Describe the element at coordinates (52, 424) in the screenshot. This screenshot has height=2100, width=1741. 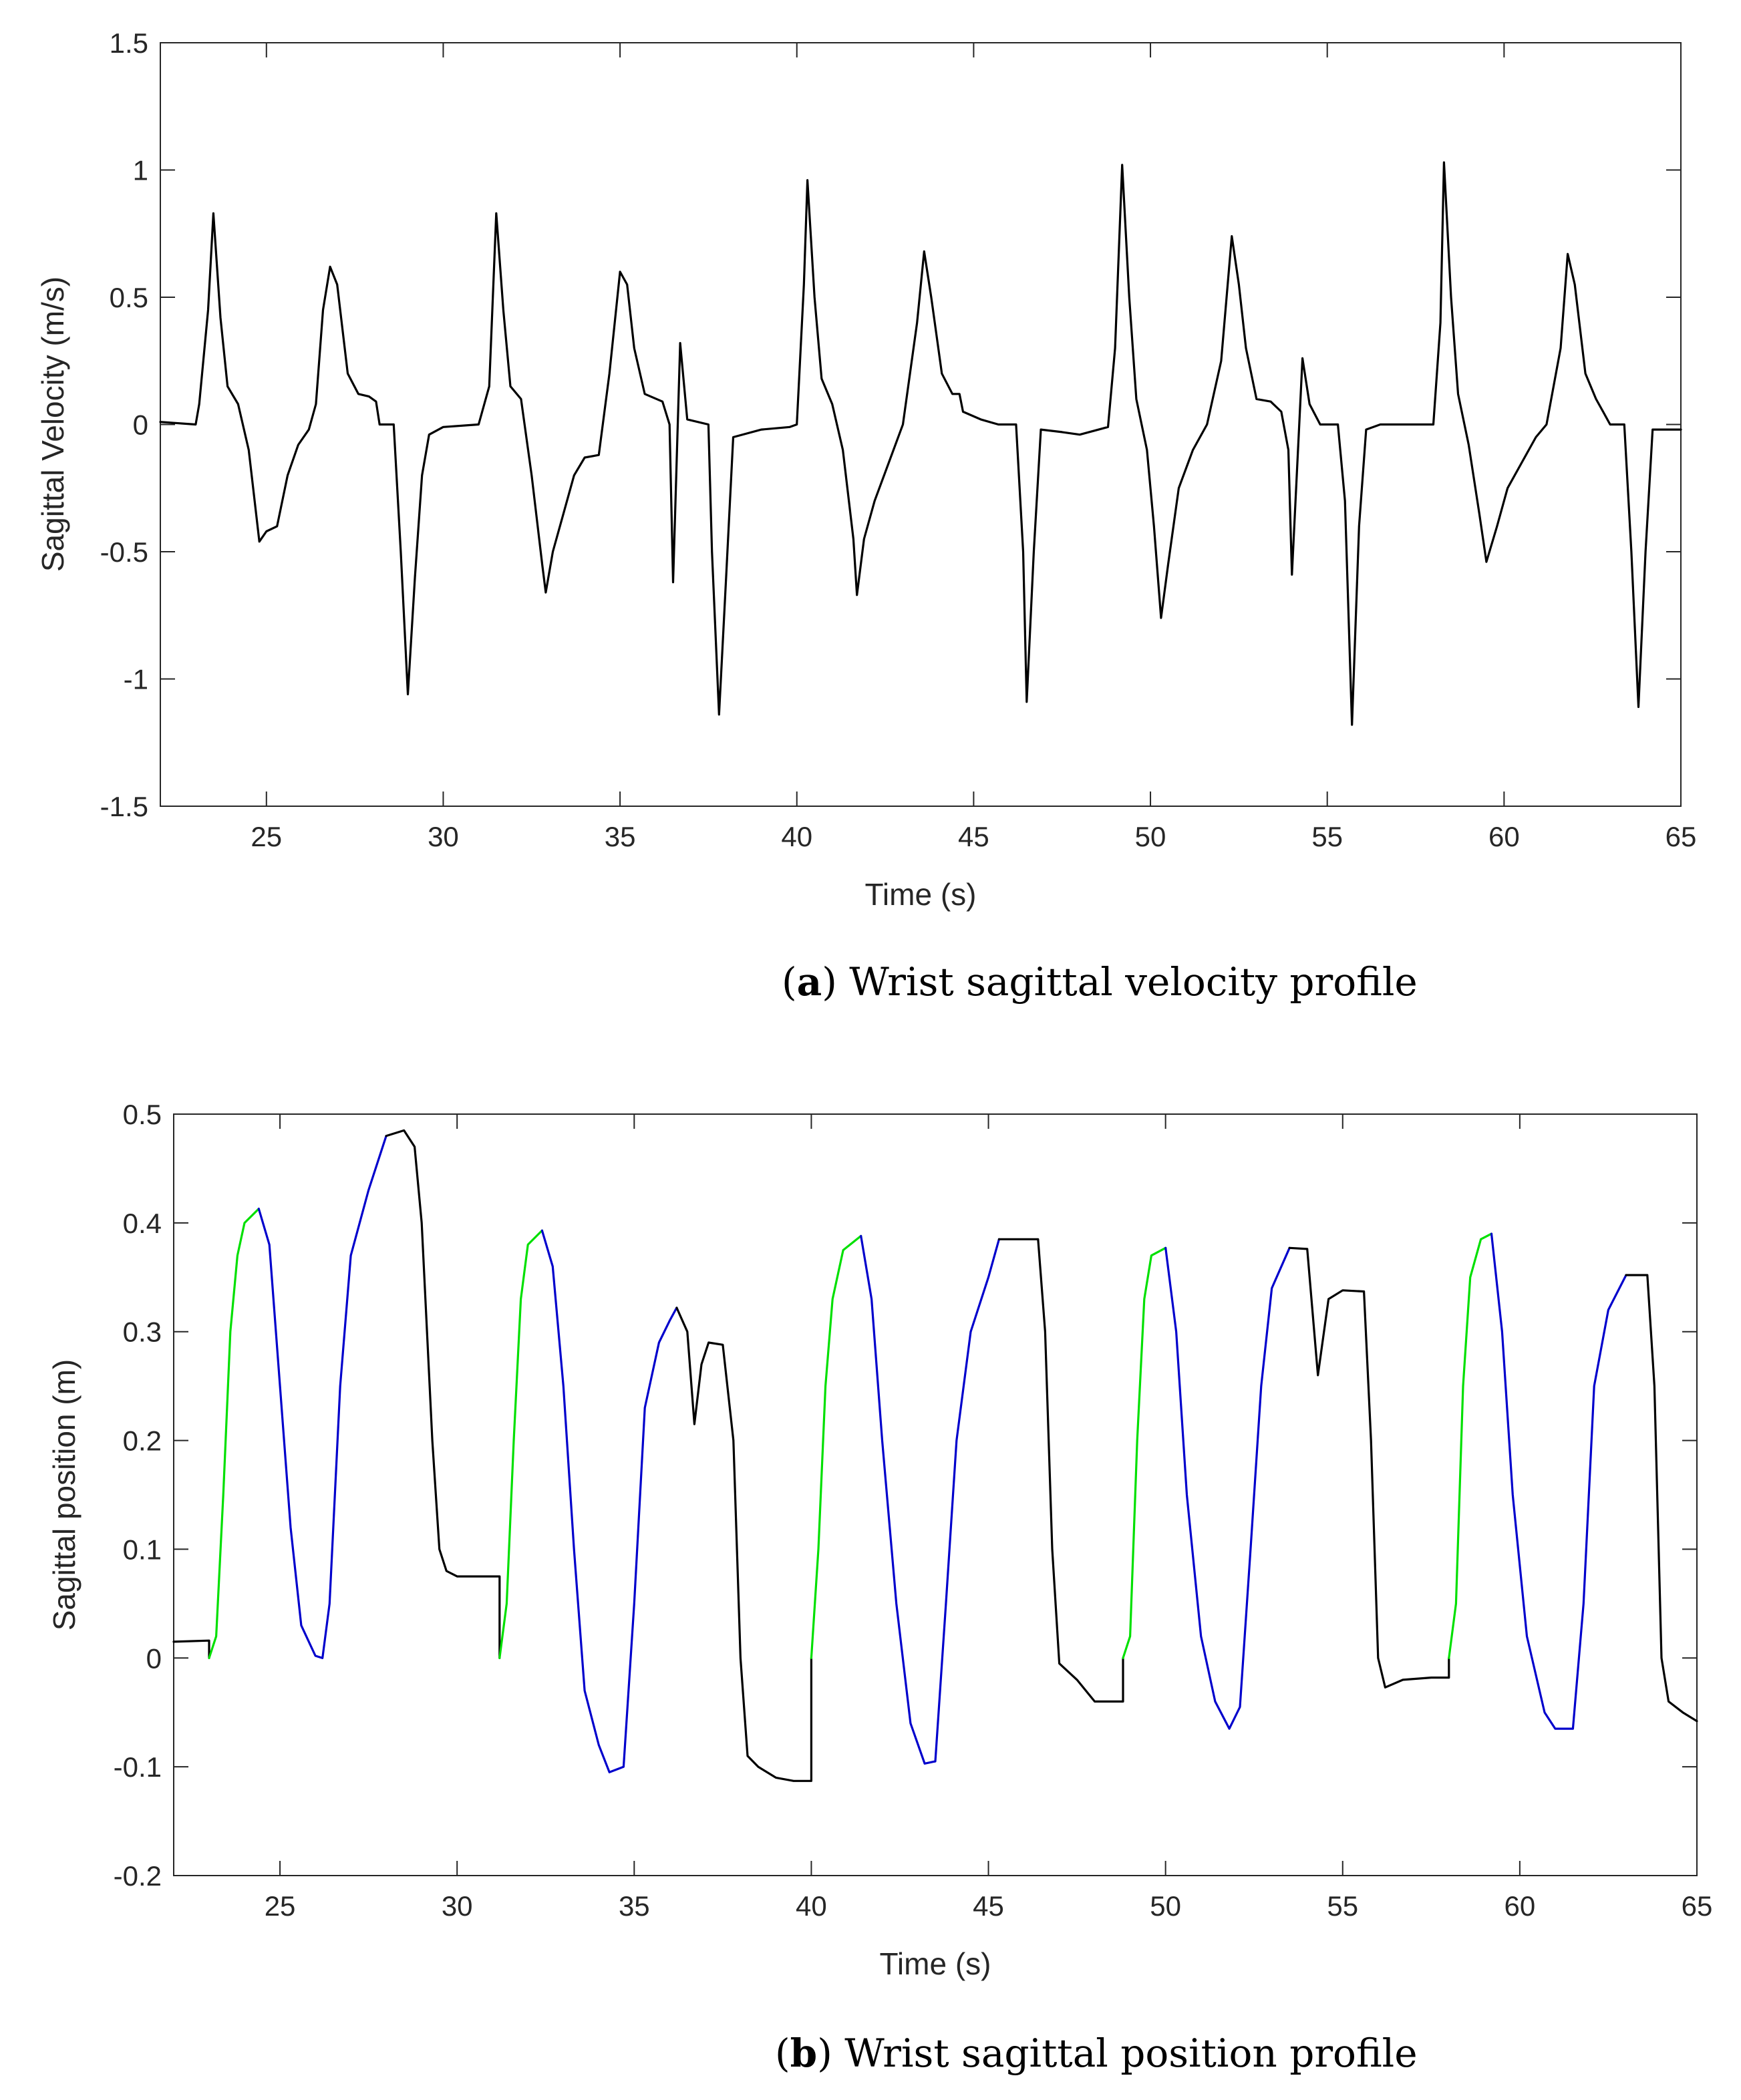
I see `velocity-y-axis-label: Sagittal Velocity (m/s)` at that location.